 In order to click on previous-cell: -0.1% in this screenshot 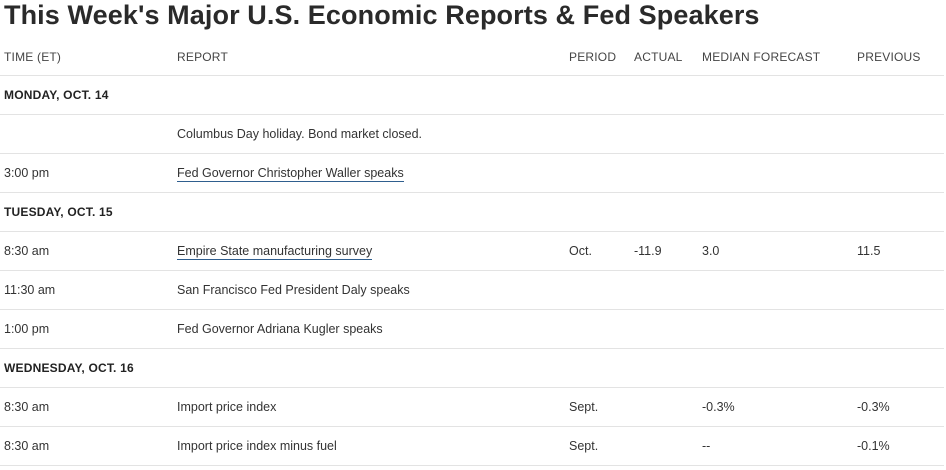, I will do `click(898, 446)`.